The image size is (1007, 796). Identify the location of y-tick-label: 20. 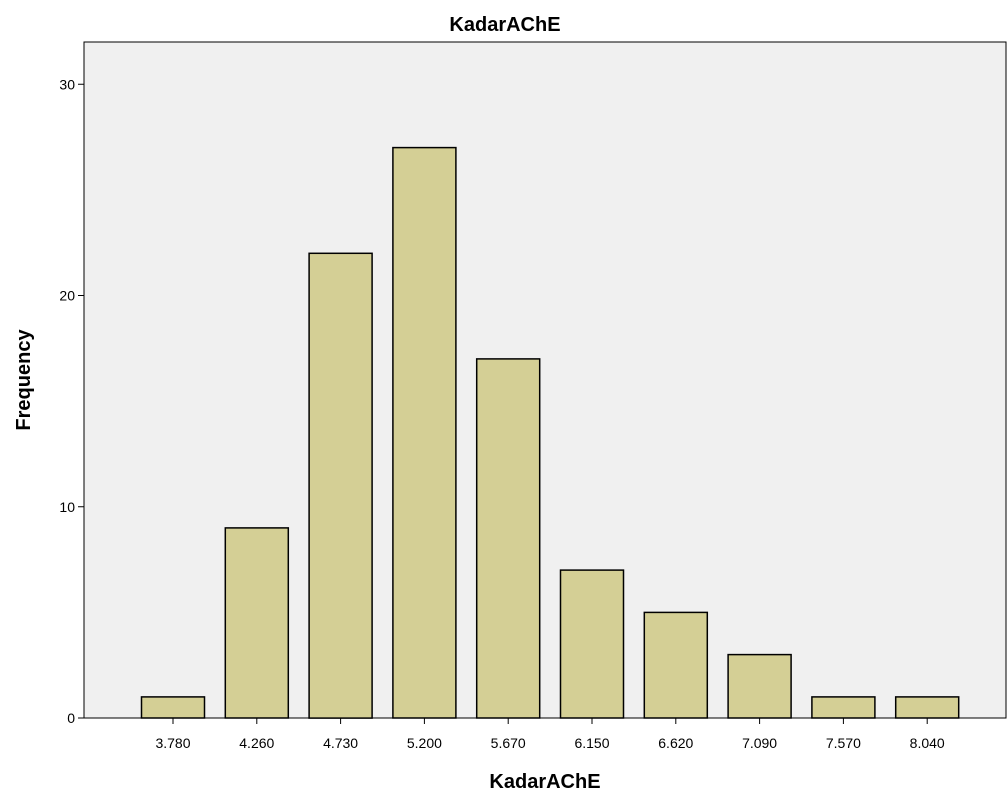
(67, 296).